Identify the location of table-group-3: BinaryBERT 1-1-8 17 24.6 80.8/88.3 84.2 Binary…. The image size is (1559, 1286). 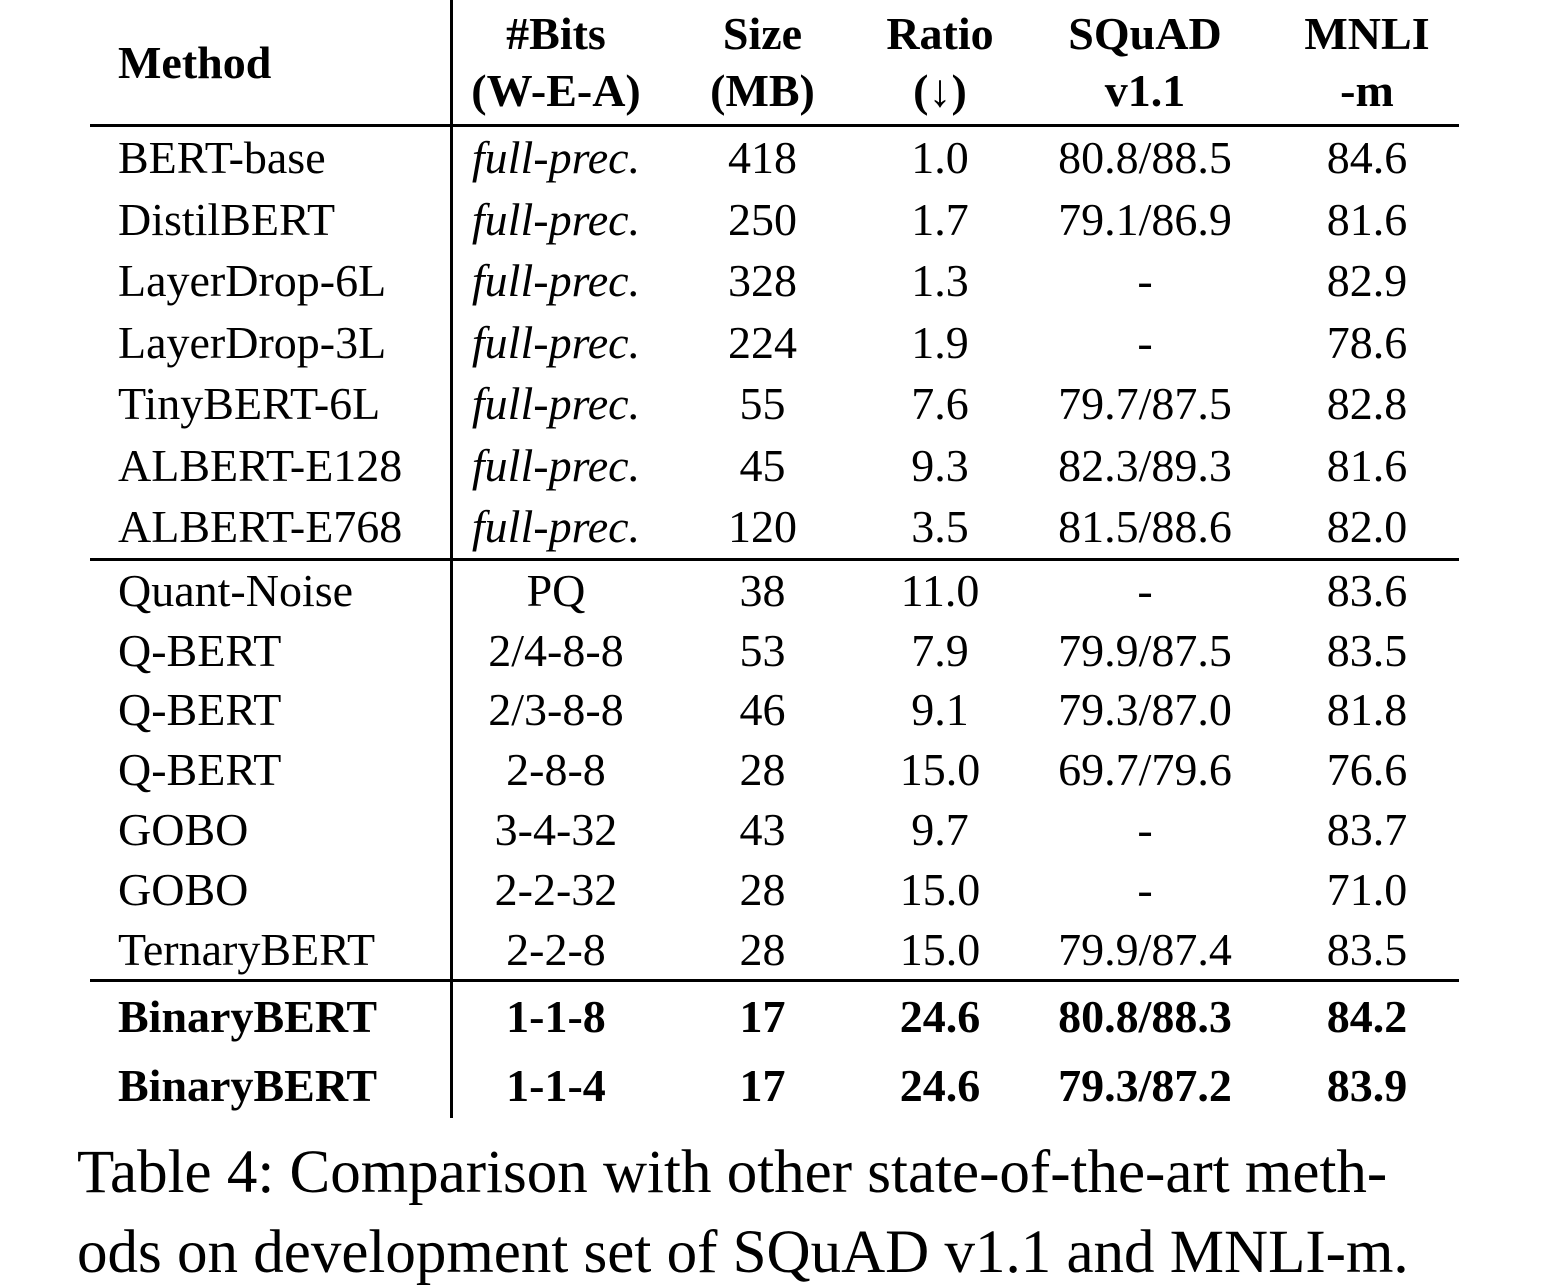
(774, 1051).